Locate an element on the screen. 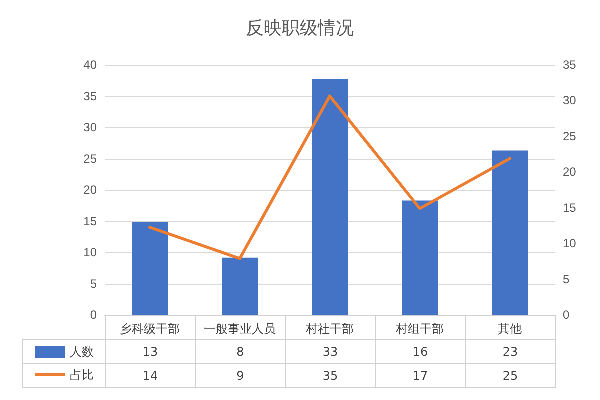 The height and width of the screenshot is (400, 600). y2-tick-label: 30 is located at coordinates (570, 101).